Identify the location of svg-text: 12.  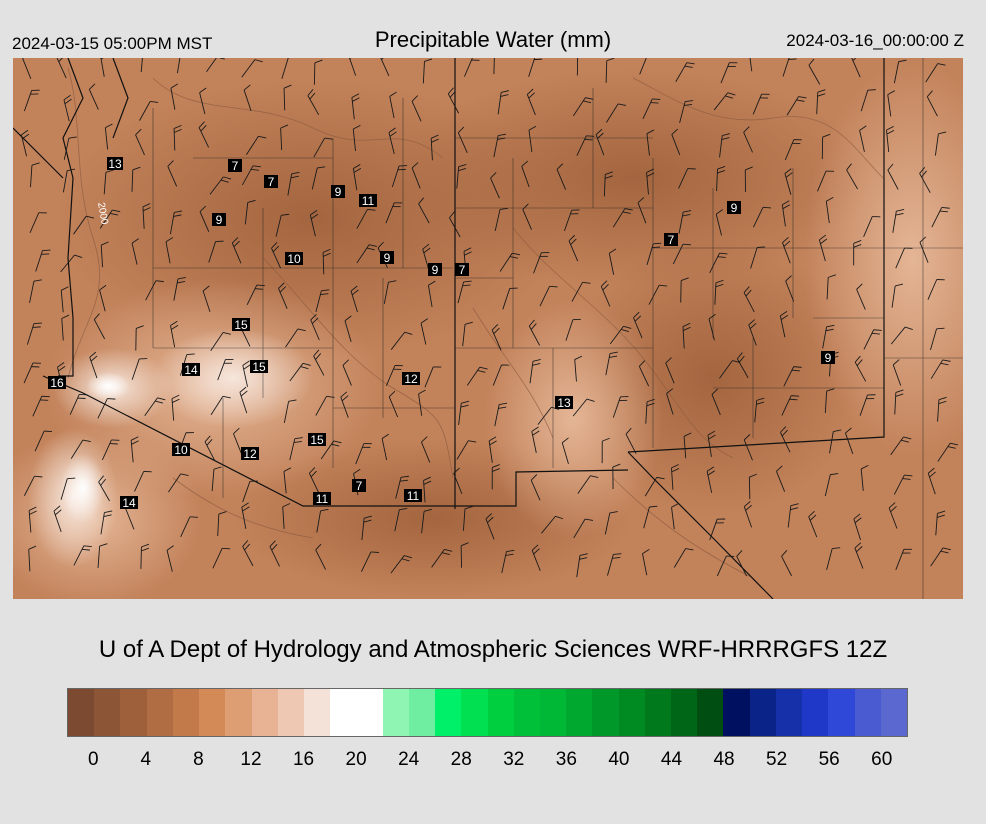
(411, 379).